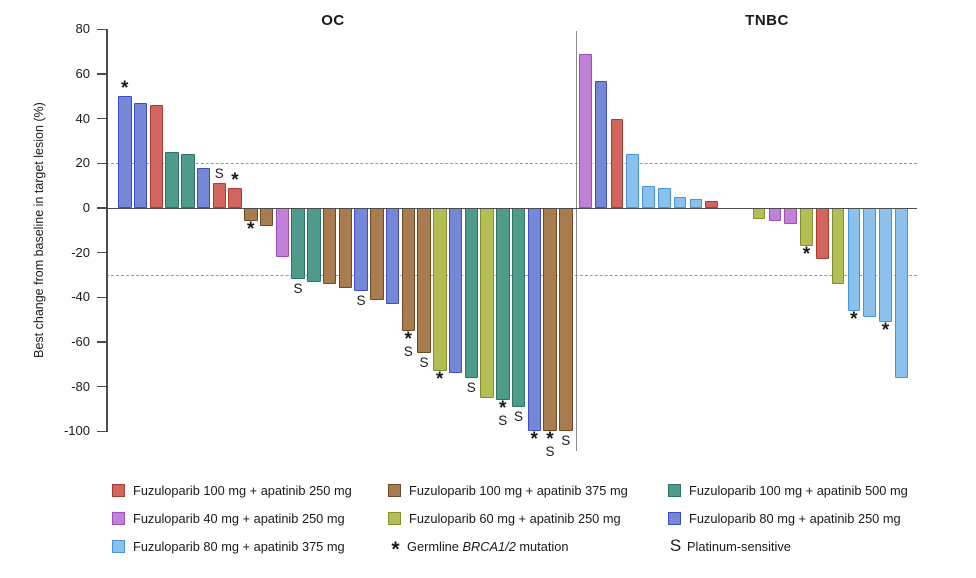 Image resolution: width=976 pixels, height=578 pixels. Describe the element at coordinates (767, 20) in the screenshot. I see `panel-title-tnbc: TNBC` at that location.